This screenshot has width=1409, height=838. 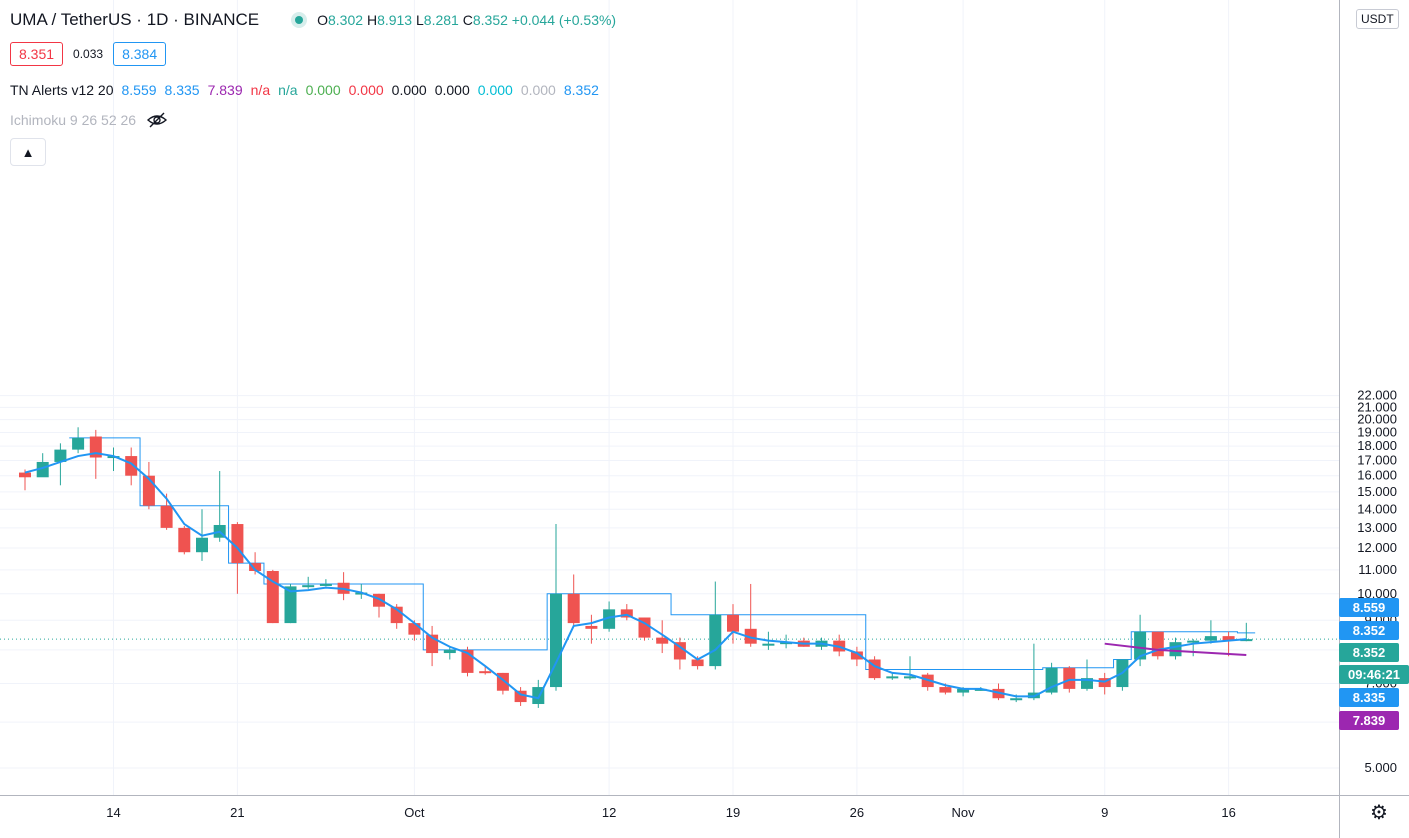 What do you see at coordinates (1377, 491) in the screenshot?
I see `y-tick-label: 15.000` at bounding box center [1377, 491].